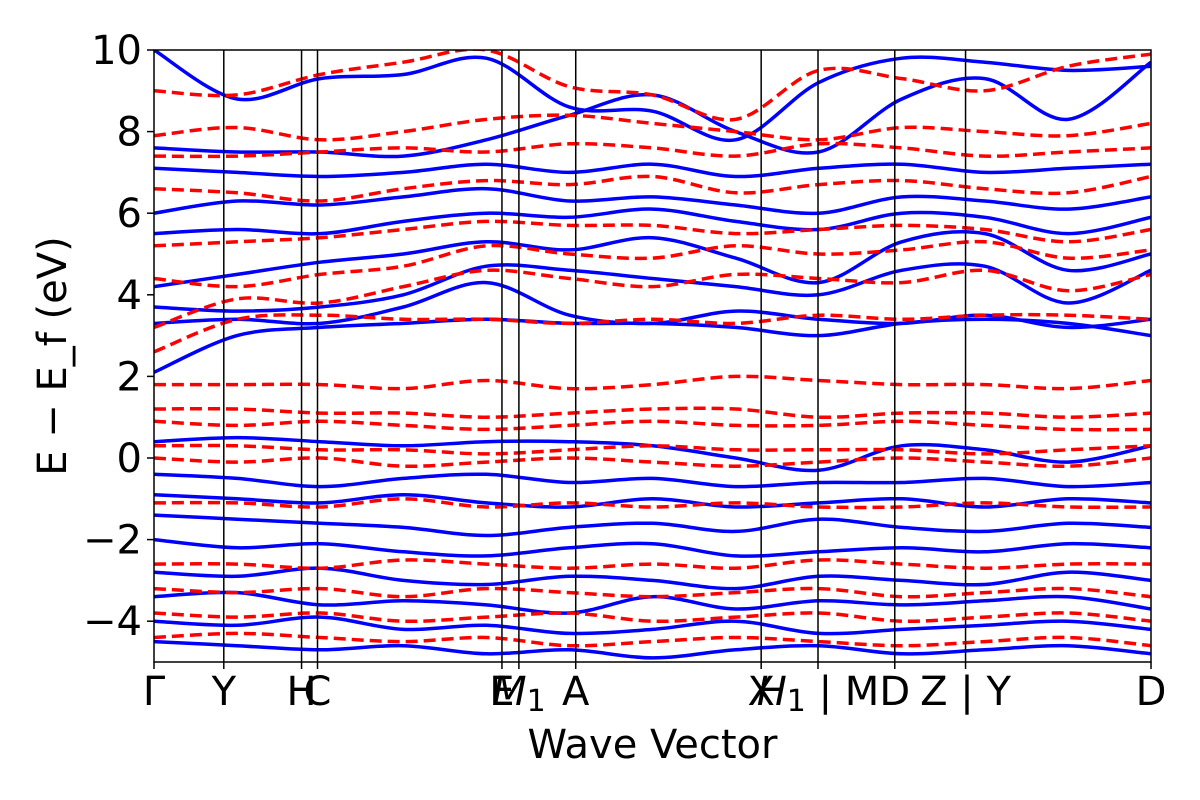  Describe the element at coordinates (112, 541) in the screenshot. I see `y-tick-label: −2` at that location.